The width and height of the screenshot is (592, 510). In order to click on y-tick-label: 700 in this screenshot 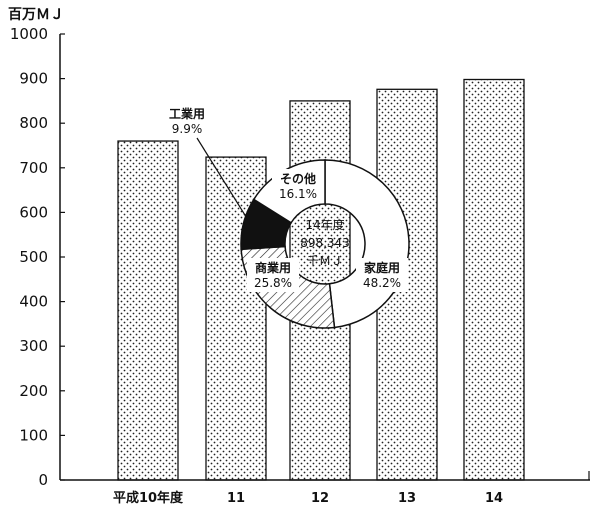, I will do `click(33, 168)`.